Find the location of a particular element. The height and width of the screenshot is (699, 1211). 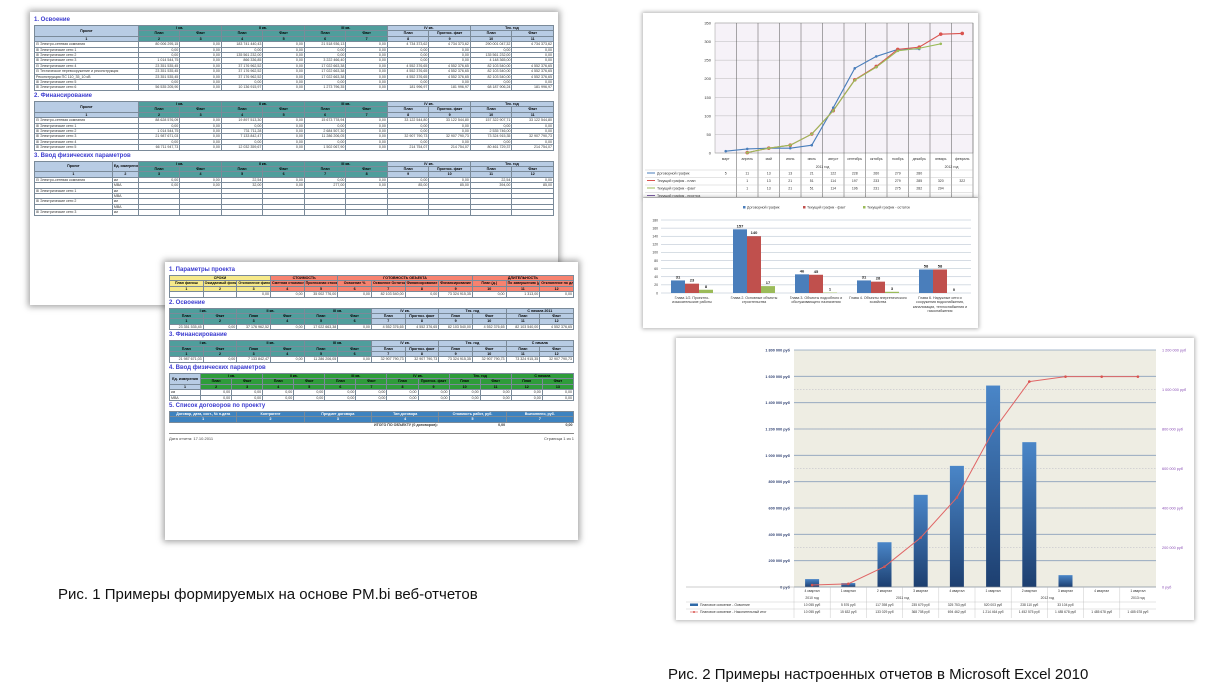

column-header: Финансирование Остаток is located at coordinates (455, 283).